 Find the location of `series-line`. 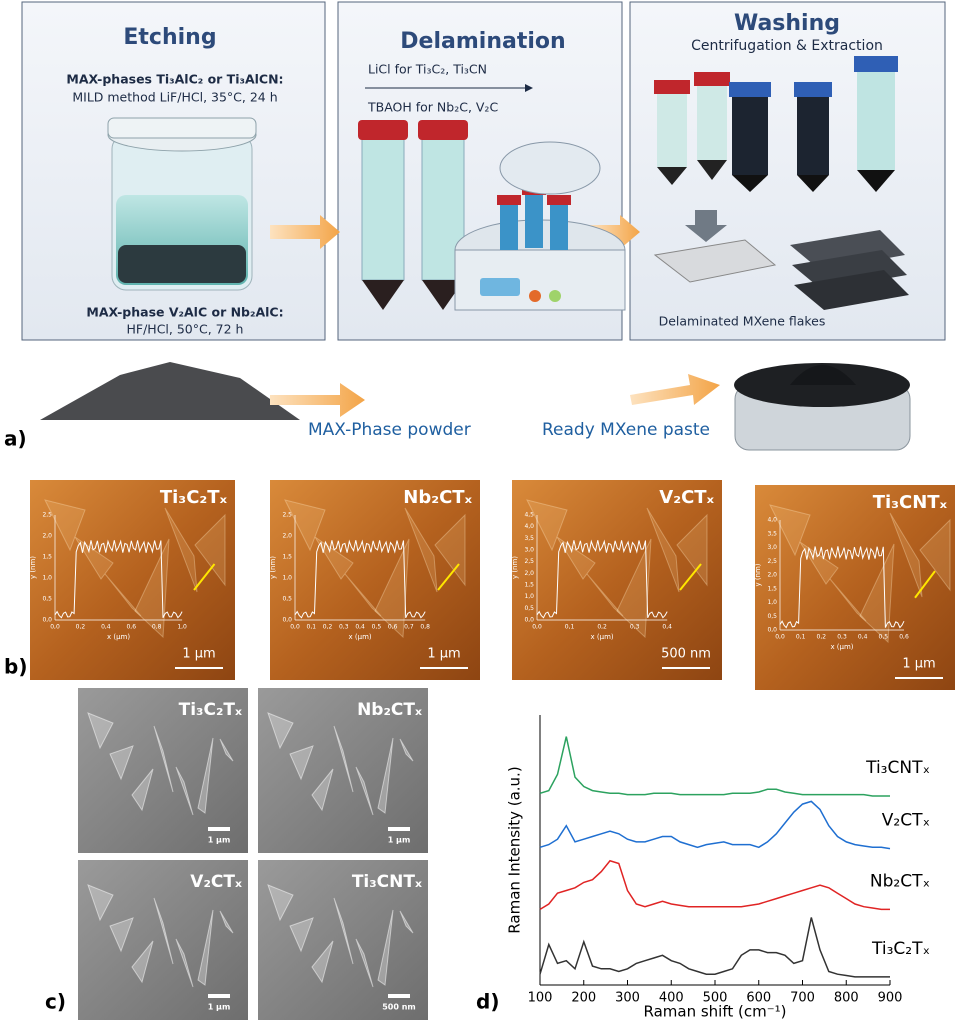

series-line is located at coordinates (714, 766).